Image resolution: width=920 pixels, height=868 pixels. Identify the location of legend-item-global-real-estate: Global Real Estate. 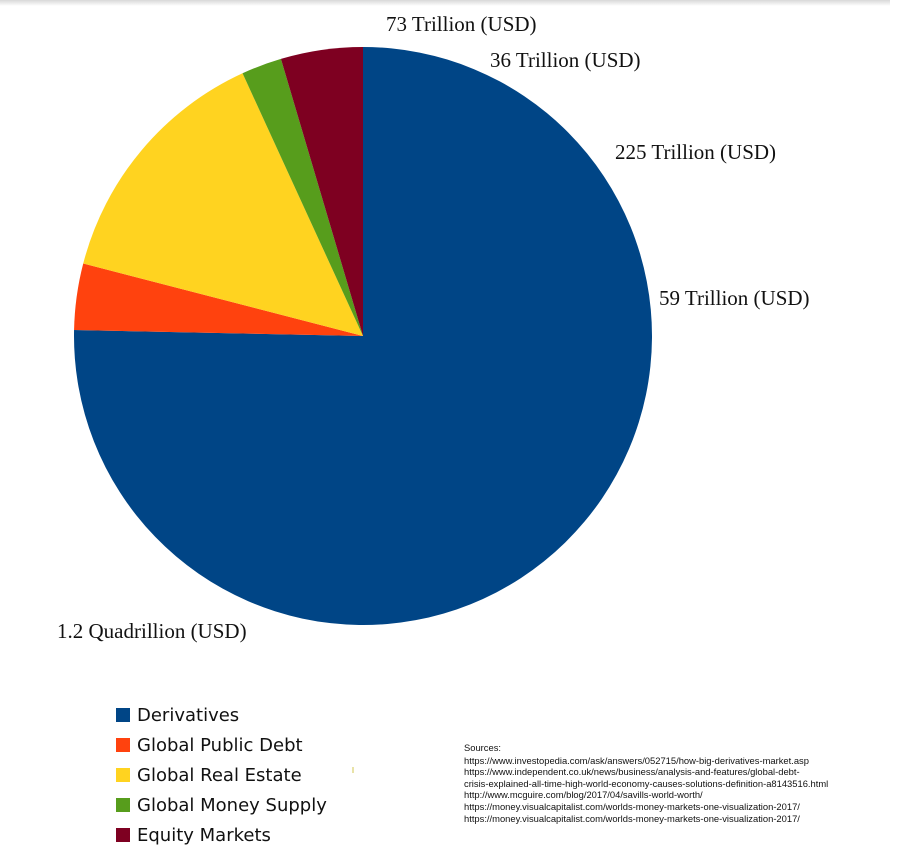
(221, 775).